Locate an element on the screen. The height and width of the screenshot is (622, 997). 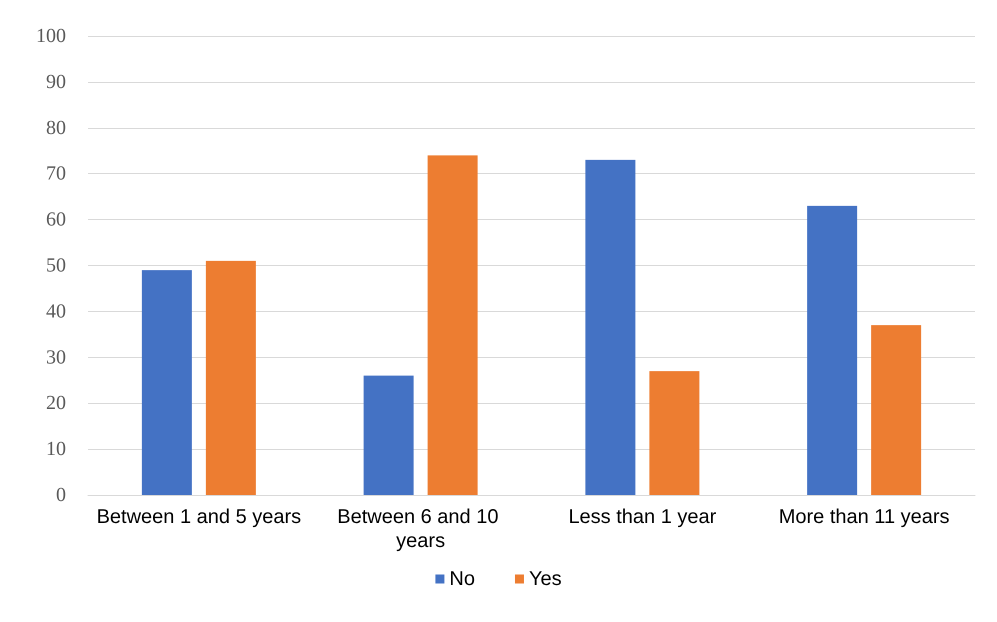
y-tick-label: 20 is located at coordinates (56, 403).